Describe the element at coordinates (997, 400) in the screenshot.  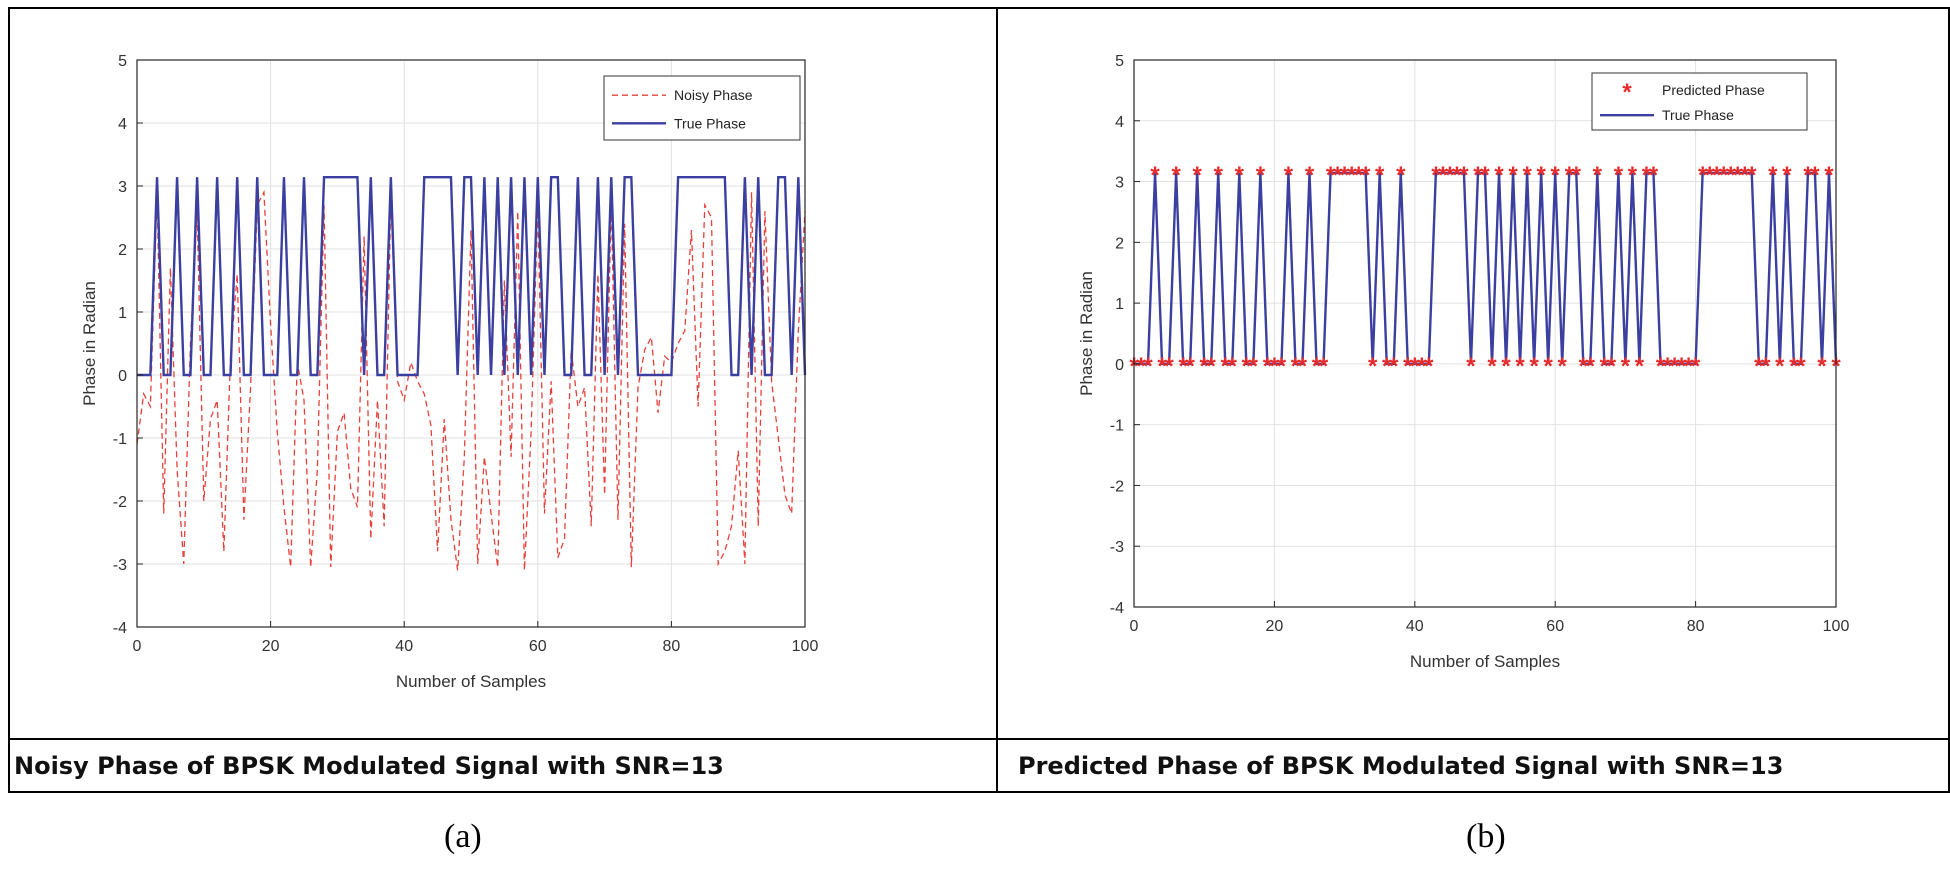
I see `panel-divider` at that location.